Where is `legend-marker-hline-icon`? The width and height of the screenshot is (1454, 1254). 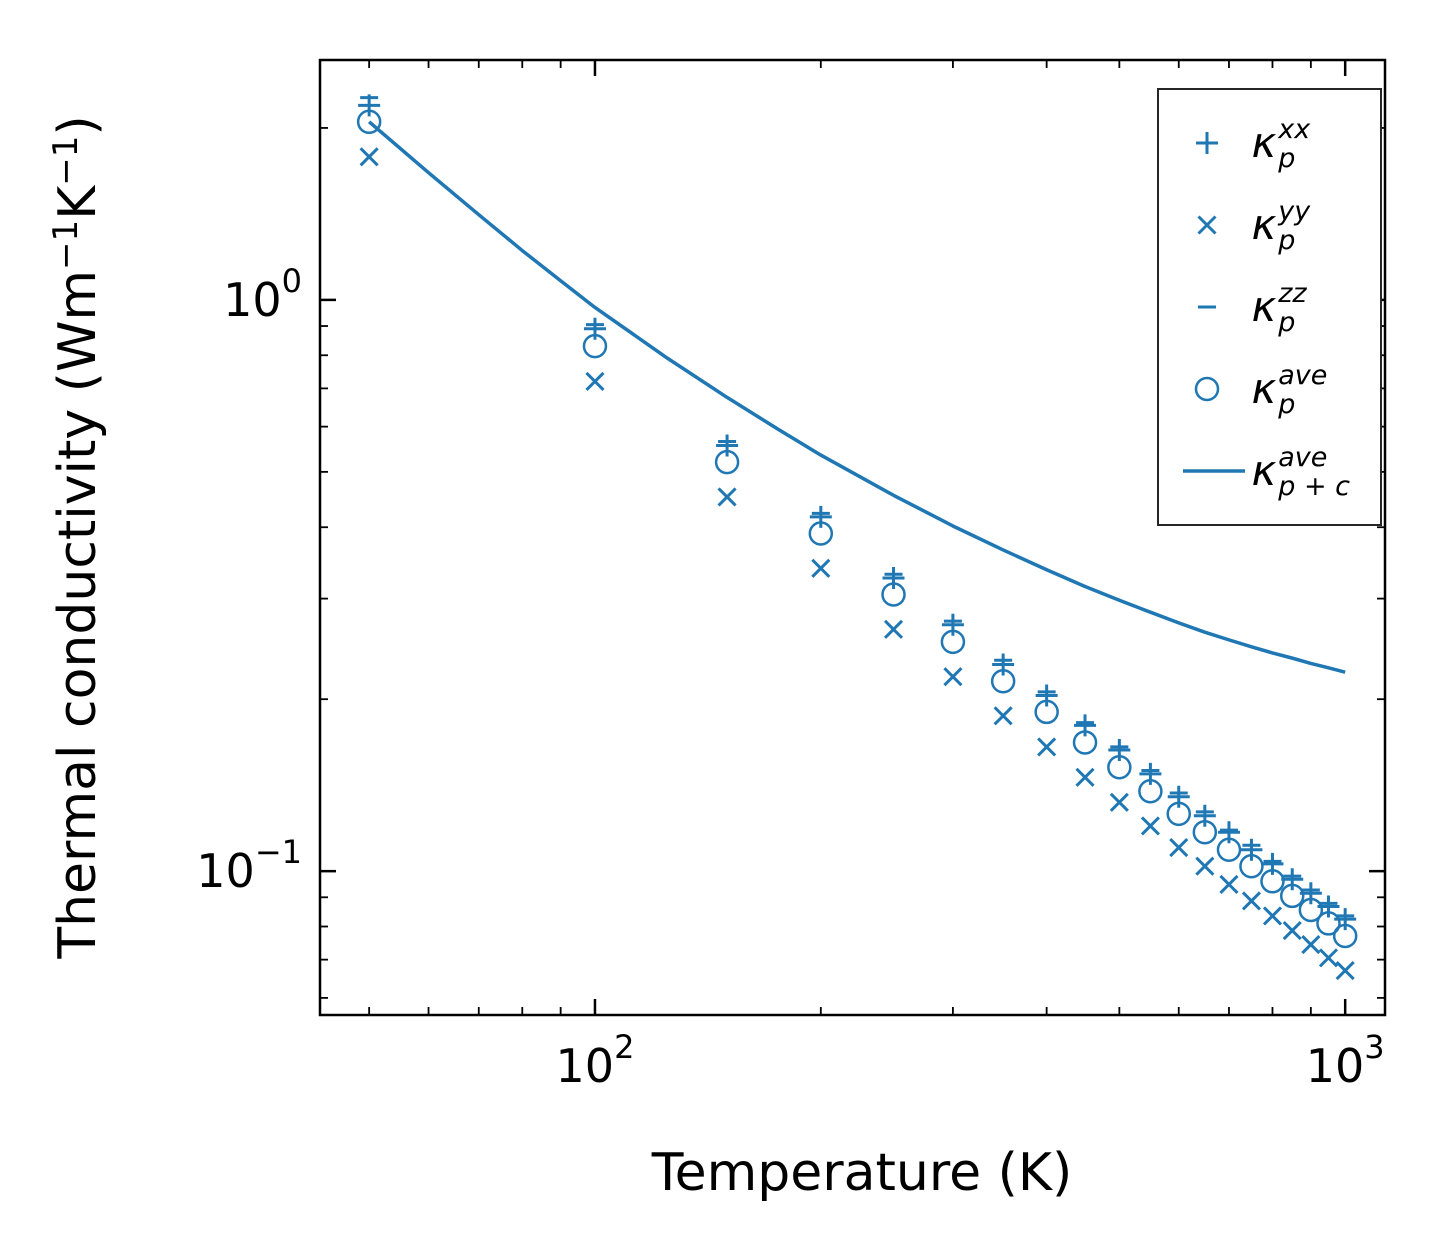 legend-marker-hline-icon is located at coordinates (1207, 307).